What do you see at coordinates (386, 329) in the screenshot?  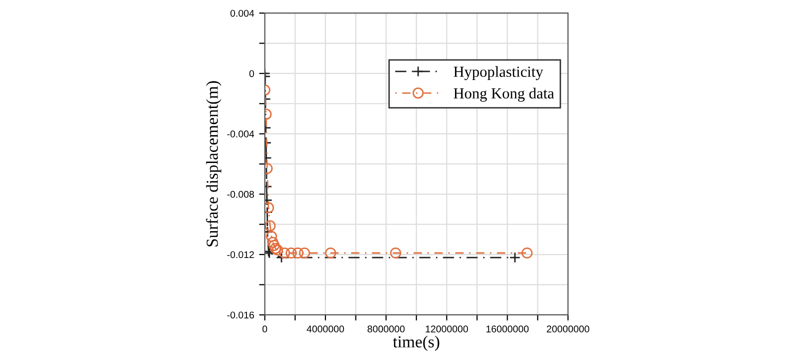 I see `x-tick-label: 8000000` at bounding box center [386, 329].